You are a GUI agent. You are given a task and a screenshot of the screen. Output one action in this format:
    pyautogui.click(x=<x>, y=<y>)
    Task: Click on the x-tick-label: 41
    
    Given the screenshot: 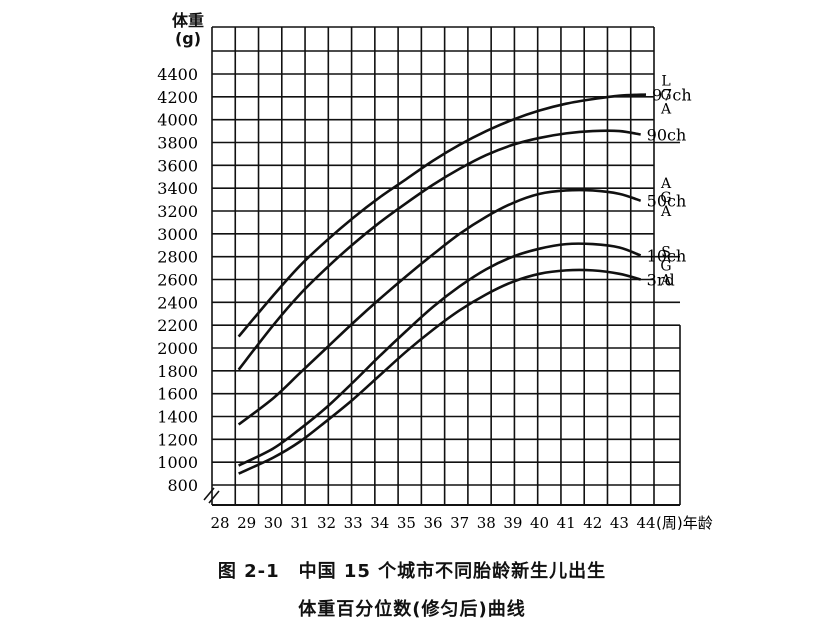 What is the action you would take?
    pyautogui.click(x=566, y=523)
    